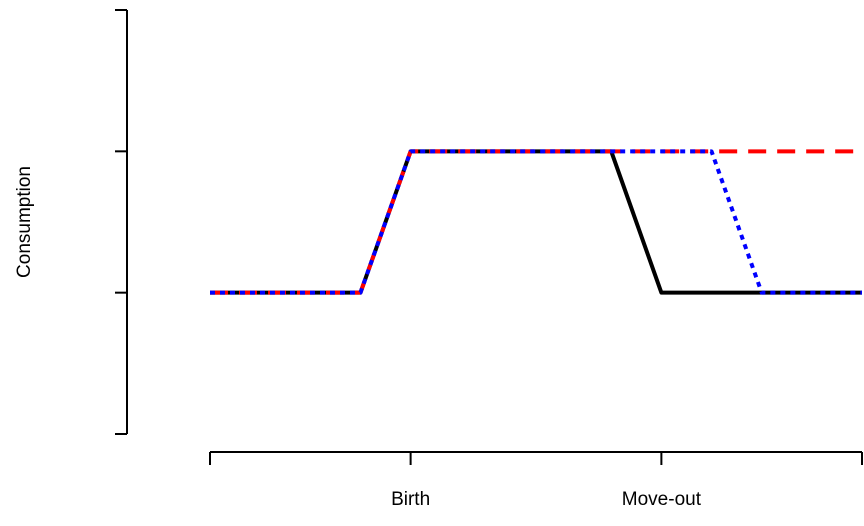  I want to click on y-axis-label: Consumption, so click(24, 222).